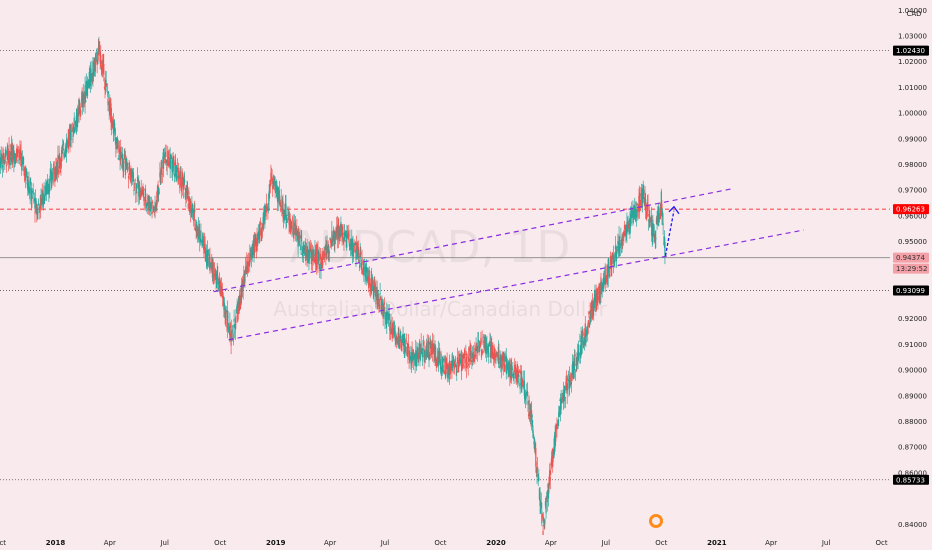 This screenshot has width=932, height=550. Describe the element at coordinates (672, 230) in the screenshot. I see `projection-arrow` at that location.